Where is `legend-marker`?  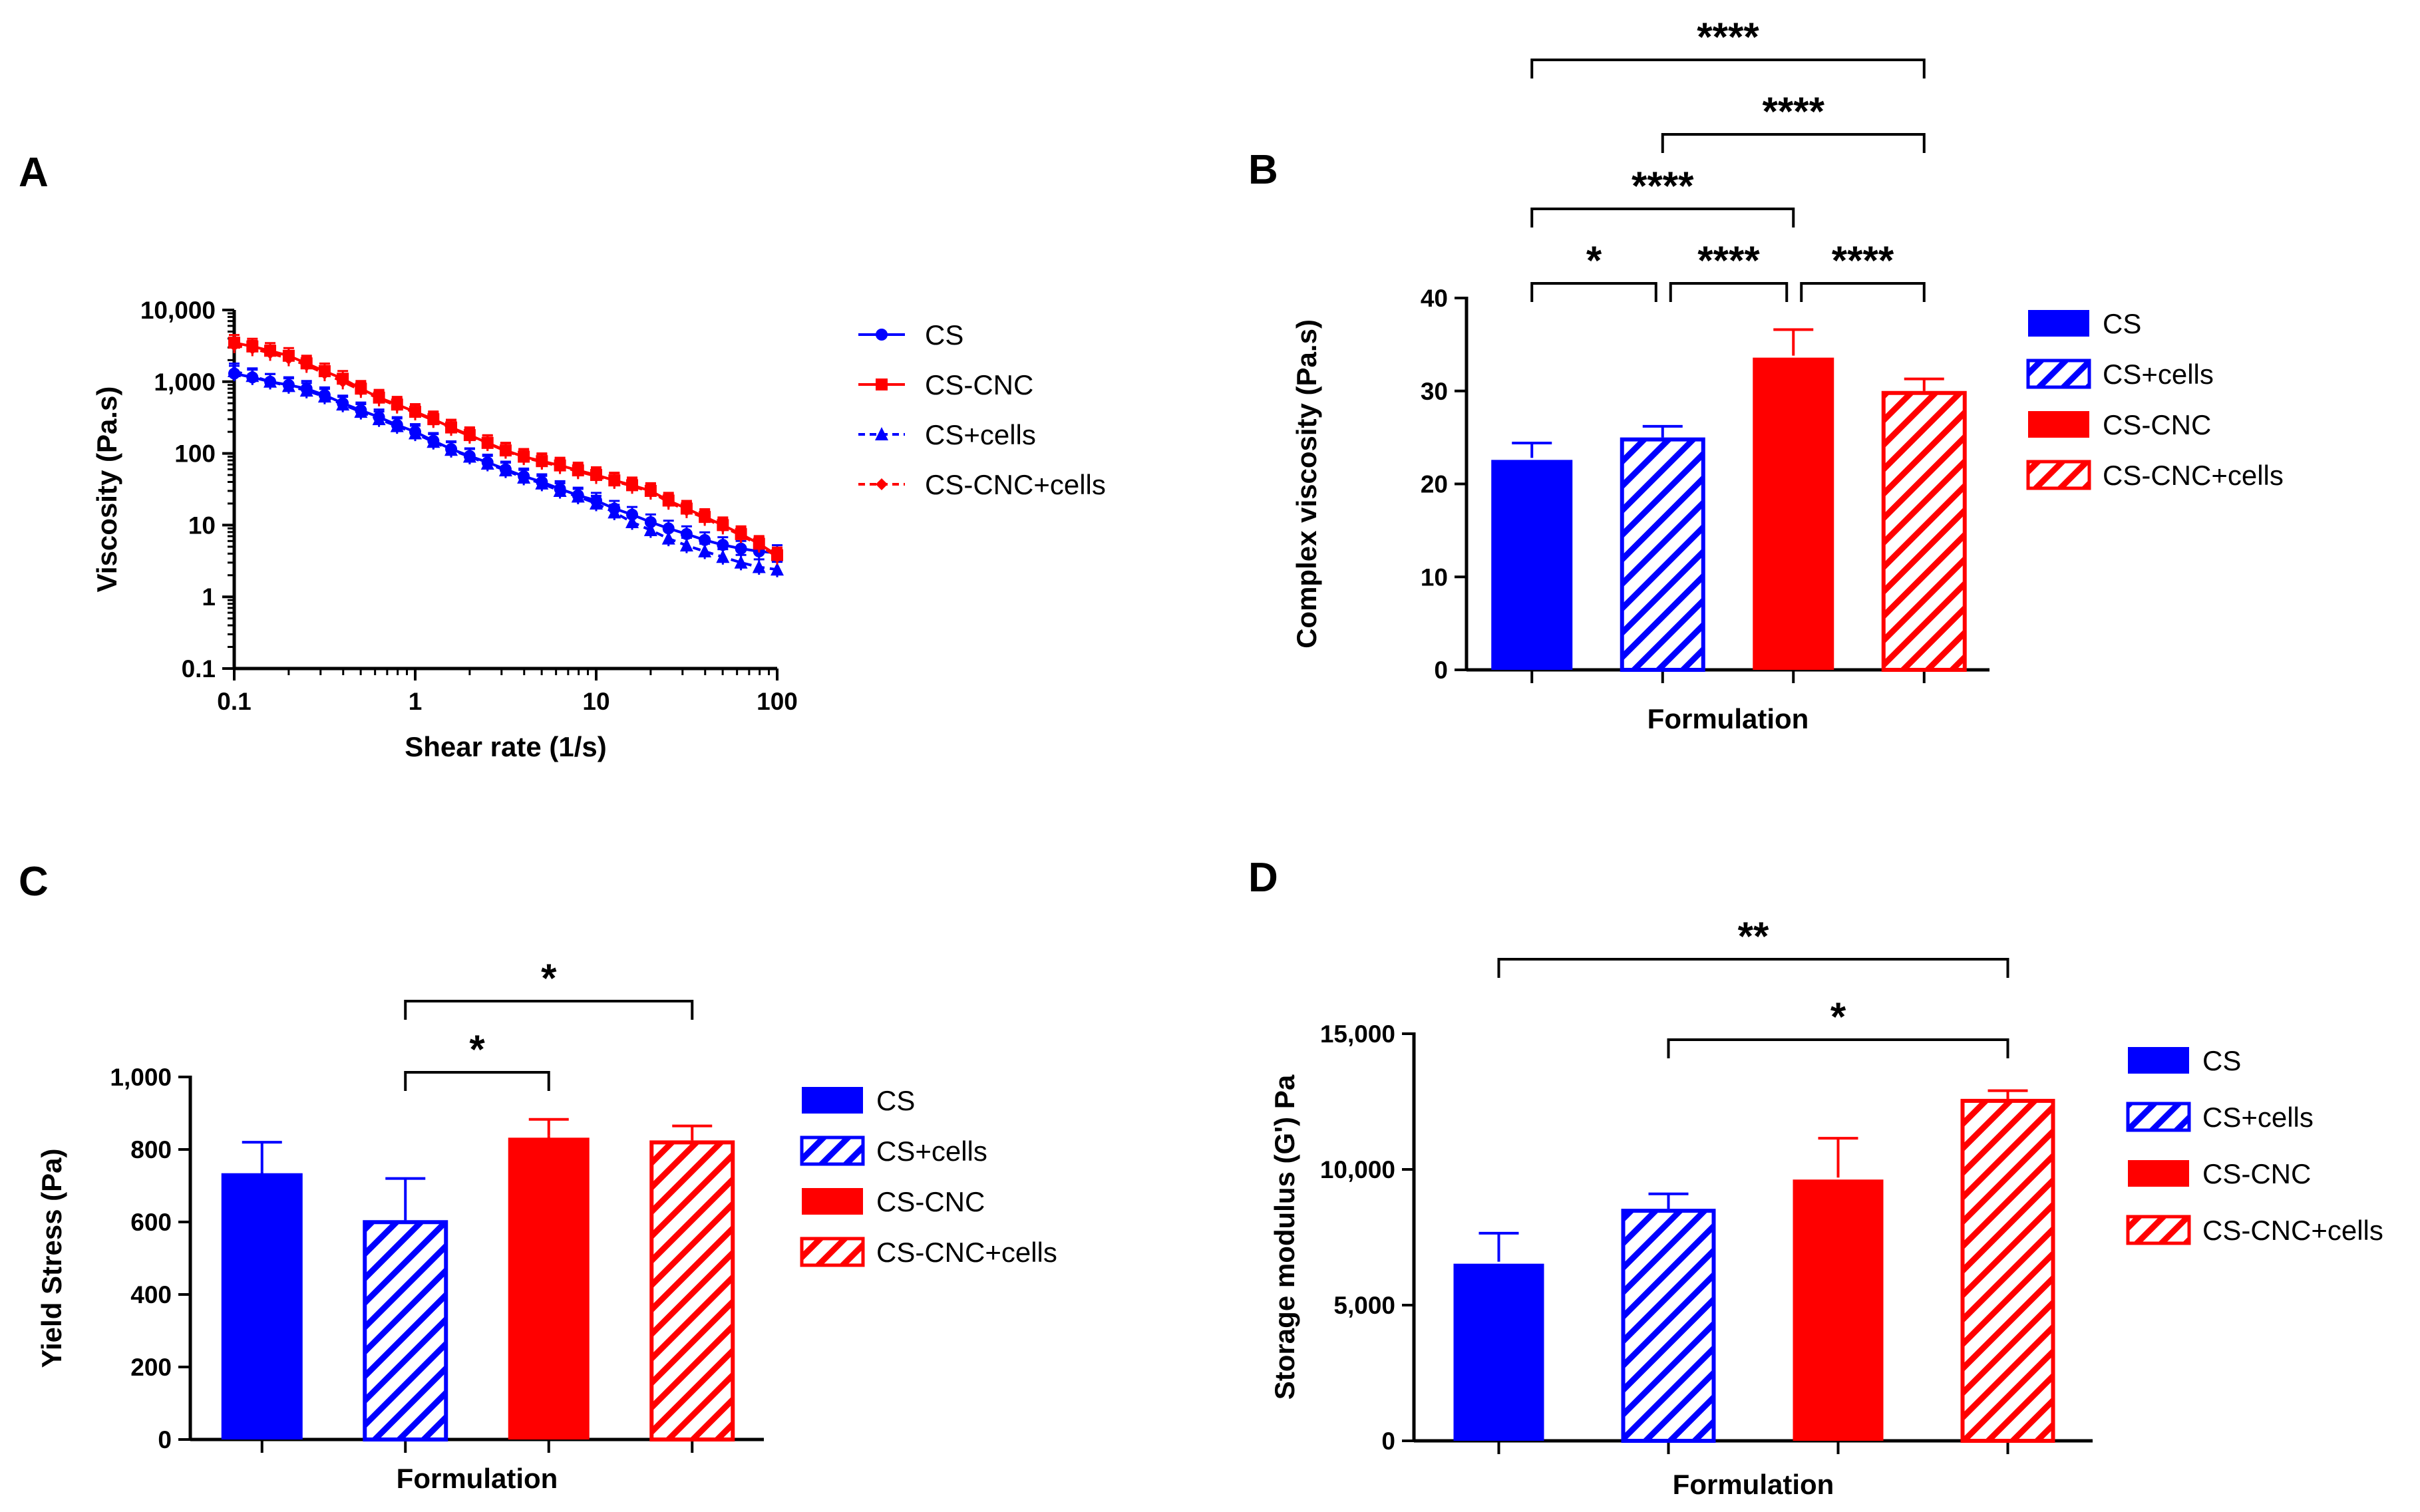
legend-marker is located at coordinates (881, 433).